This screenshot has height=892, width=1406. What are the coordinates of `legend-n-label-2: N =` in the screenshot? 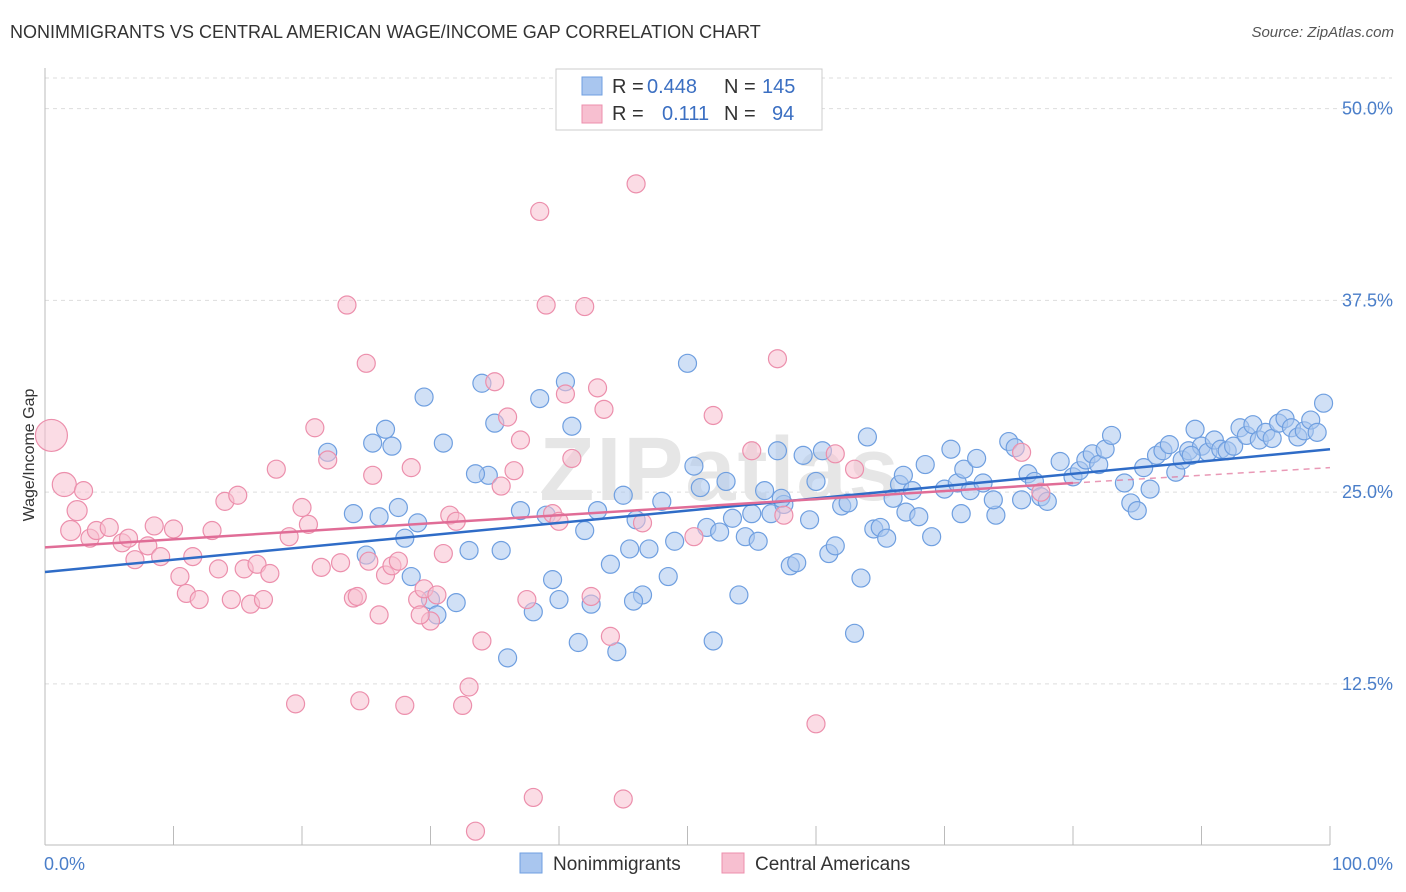 It's located at (740, 114).